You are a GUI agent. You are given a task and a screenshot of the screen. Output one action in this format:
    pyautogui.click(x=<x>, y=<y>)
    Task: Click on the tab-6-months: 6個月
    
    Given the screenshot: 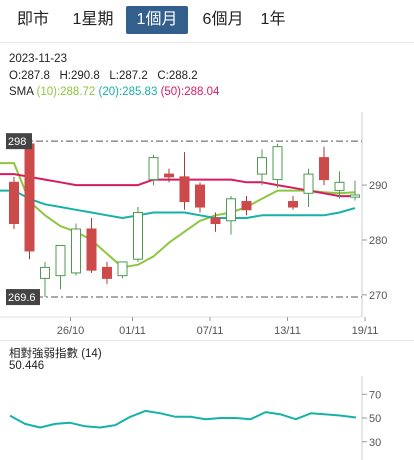 What is the action you would take?
    pyautogui.click(x=223, y=19)
    